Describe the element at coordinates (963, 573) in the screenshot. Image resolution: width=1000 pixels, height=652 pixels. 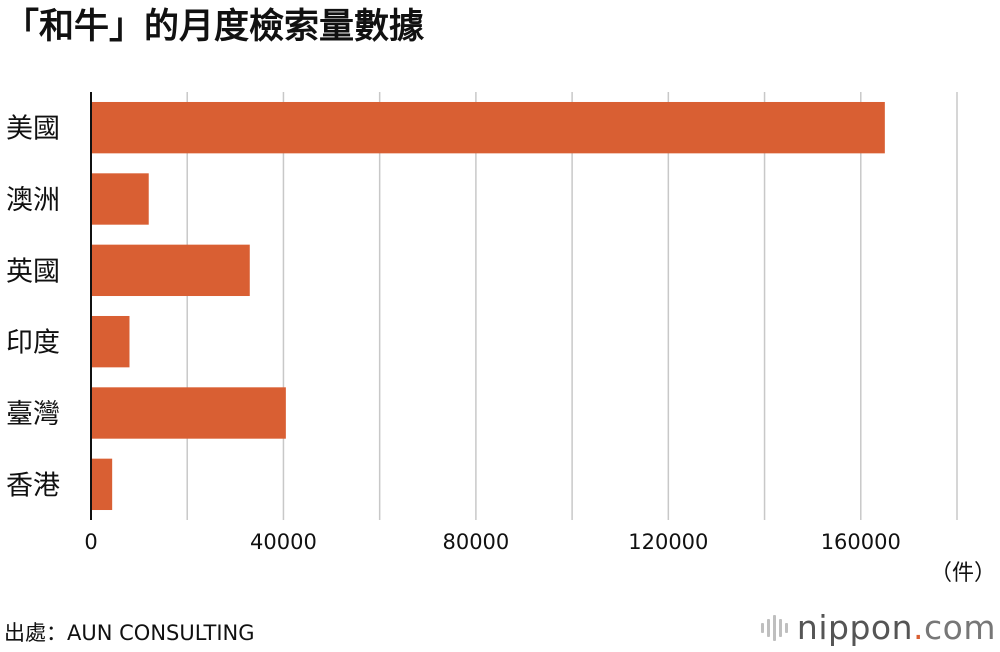
I see `x-axis-unit-label: （件）` at that location.